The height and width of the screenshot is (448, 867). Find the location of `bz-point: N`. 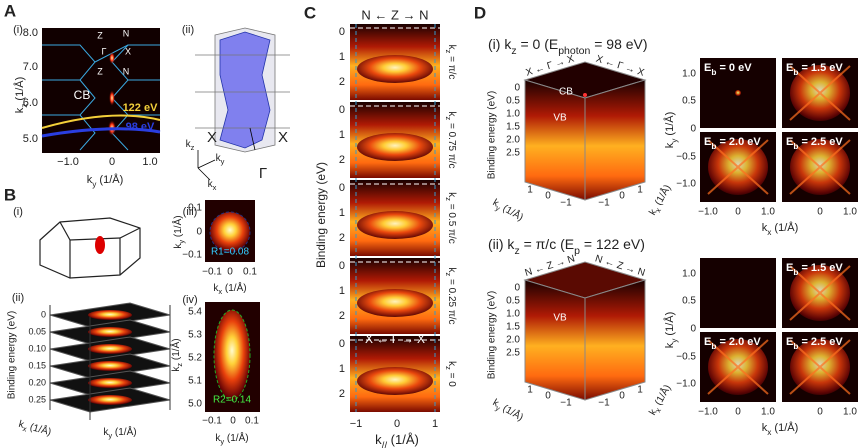

bz-point: N is located at coordinates (126, 71).